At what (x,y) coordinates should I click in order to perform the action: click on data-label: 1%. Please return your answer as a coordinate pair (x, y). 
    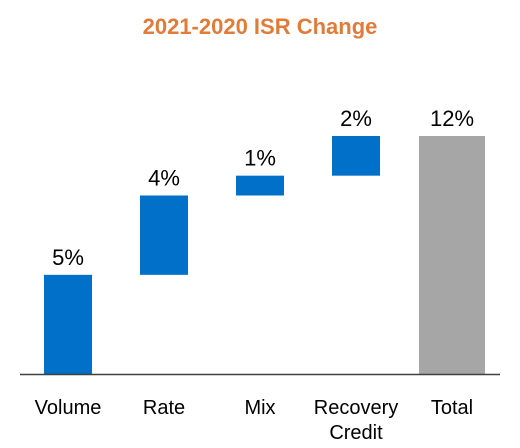
    Looking at the image, I should click on (260, 158).